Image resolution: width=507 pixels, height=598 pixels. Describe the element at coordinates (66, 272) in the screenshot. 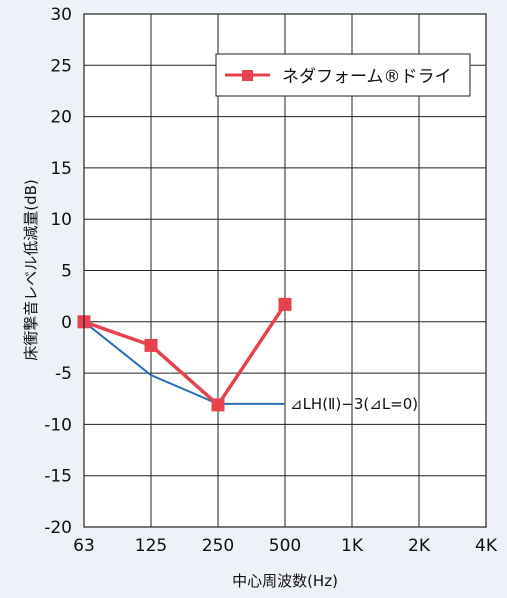

I see `y-tick-label: 5` at that location.